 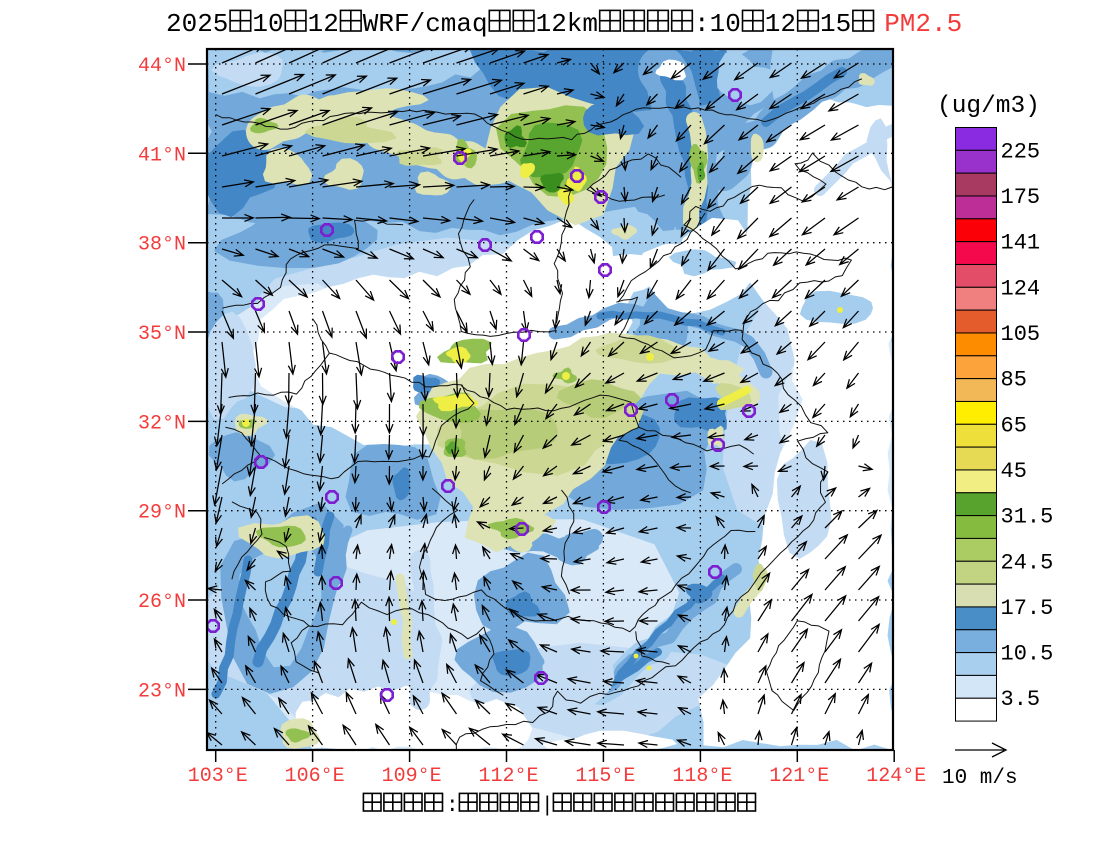 What do you see at coordinates (315, 776) in the screenshot?
I see `svg-text: 106°E` at bounding box center [315, 776].